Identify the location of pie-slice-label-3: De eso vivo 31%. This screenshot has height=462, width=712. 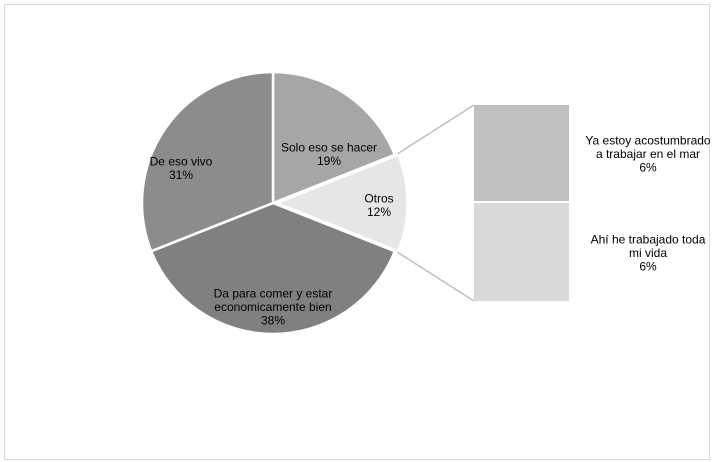
(181, 168).